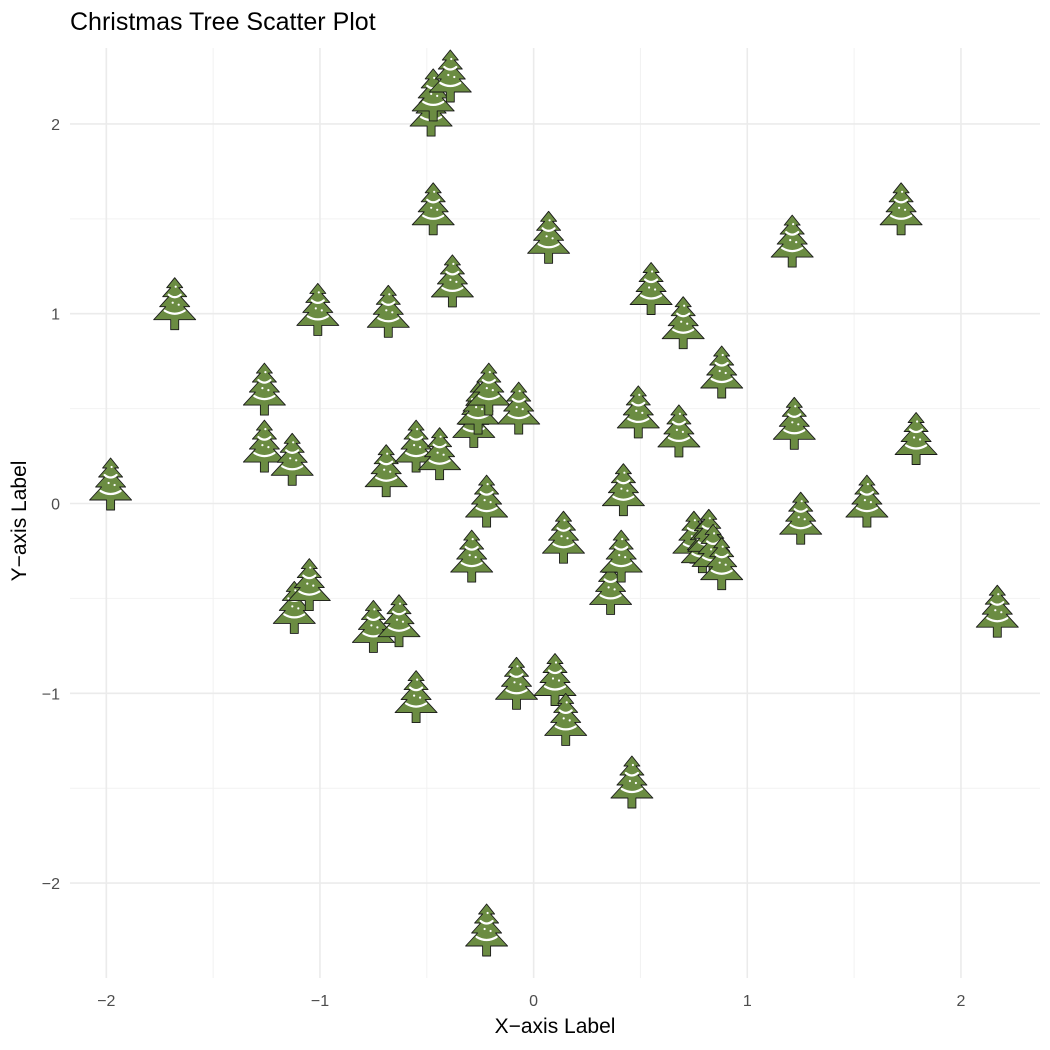  What do you see at coordinates (747, 1001) in the screenshot?
I see `x-tick-label: 1` at bounding box center [747, 1001].